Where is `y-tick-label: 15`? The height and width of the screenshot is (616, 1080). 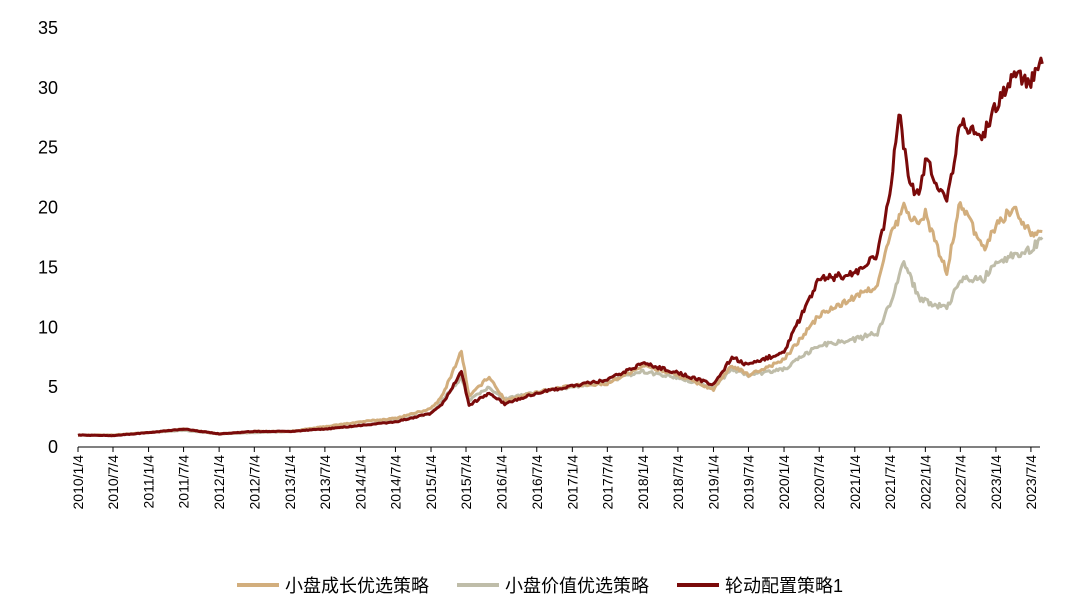 y-tick-label: 15 is located at coordinates (48, 267).